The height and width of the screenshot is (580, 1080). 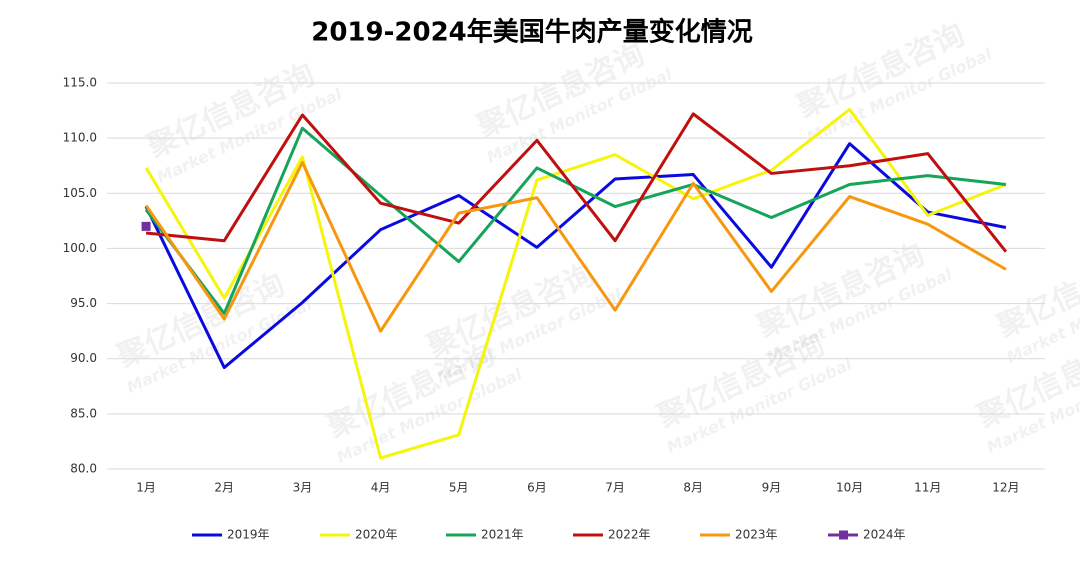 What do you see at coordinates (772, 488) in the screenshot?
I see `x-tick-label: 9月` at bounding box center [772, 488].